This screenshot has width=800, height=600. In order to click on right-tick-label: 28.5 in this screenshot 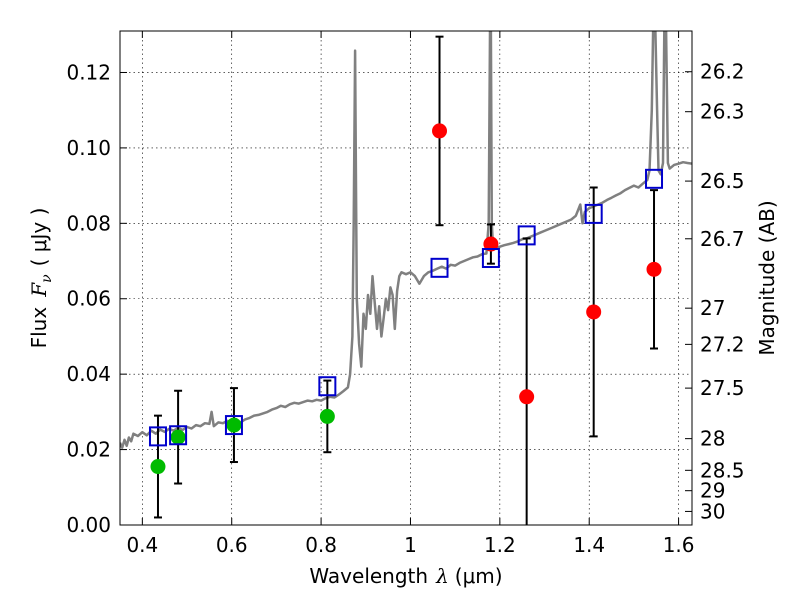, I will do `click(722, 470)`.